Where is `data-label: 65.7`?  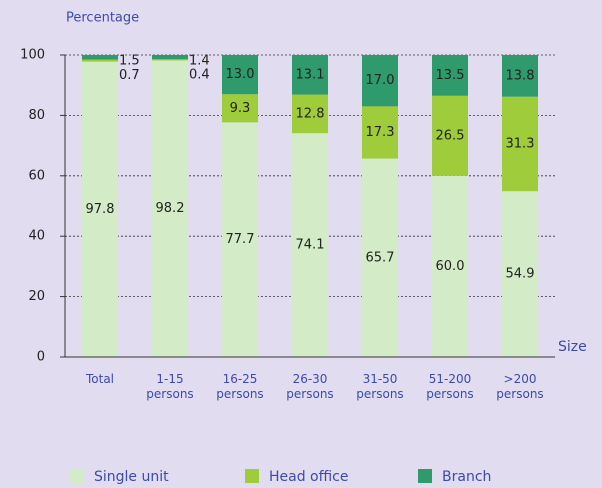 data-label: 65.7 is located at coordinates (380, 257).